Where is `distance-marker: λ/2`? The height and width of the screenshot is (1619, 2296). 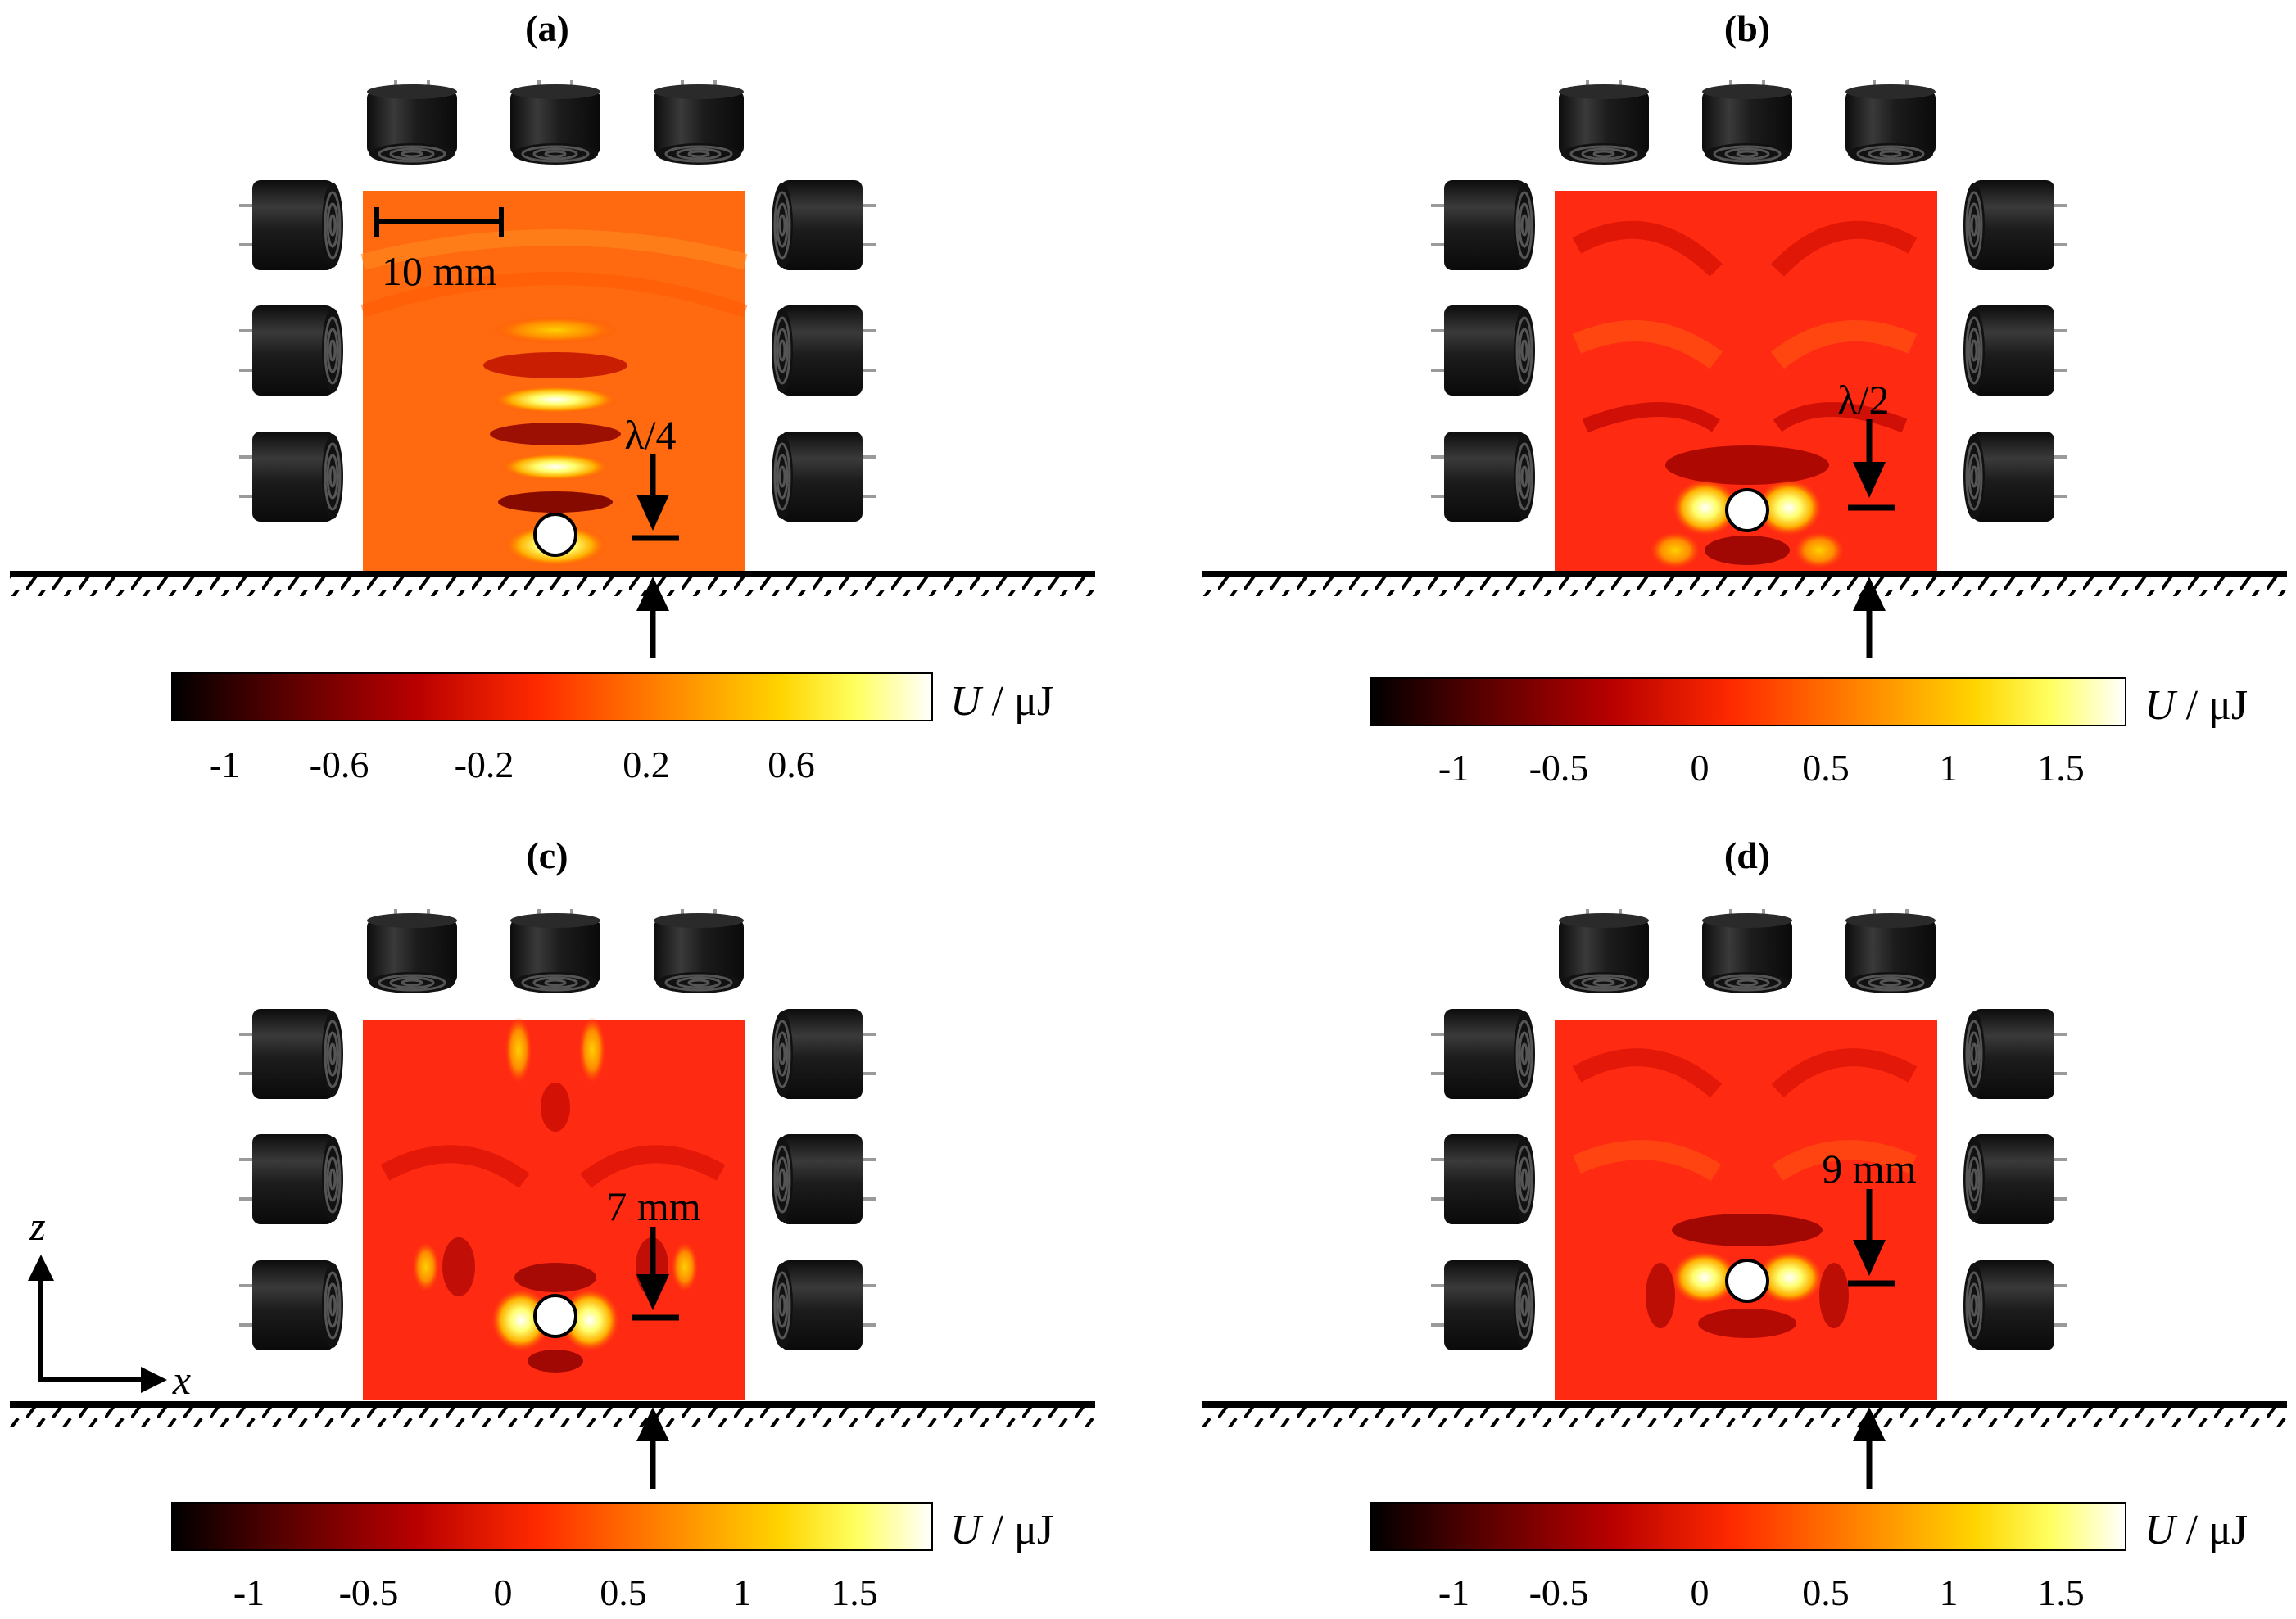
distance-marker: λ/2 is located at coordinates (1866, 444).